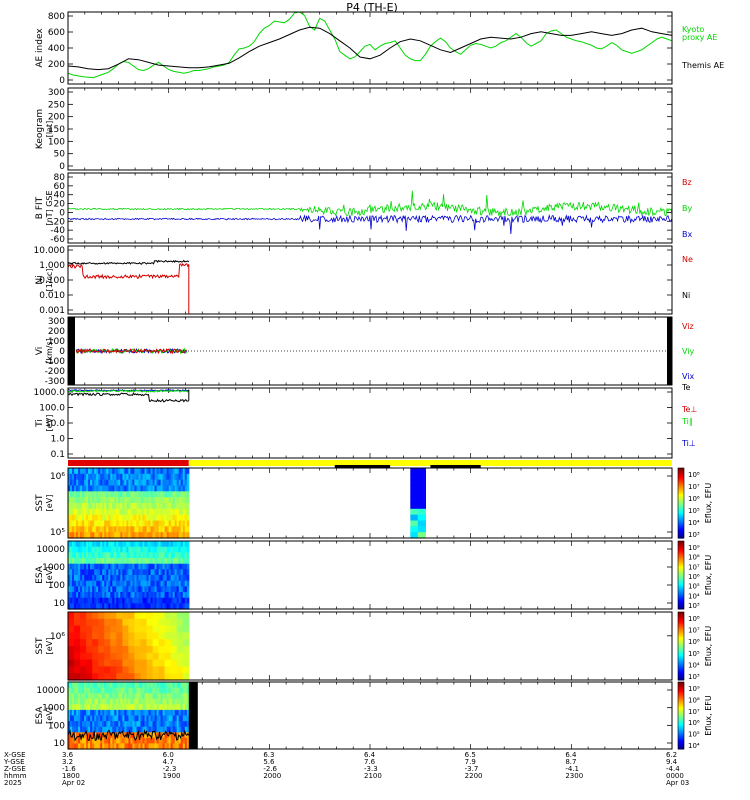 The width and height of the screenshot is (750, 800). Describe the element at coordinates (694, 631) in the screenshot. I see `colorbar-tick-label: 10⁷` at that location.